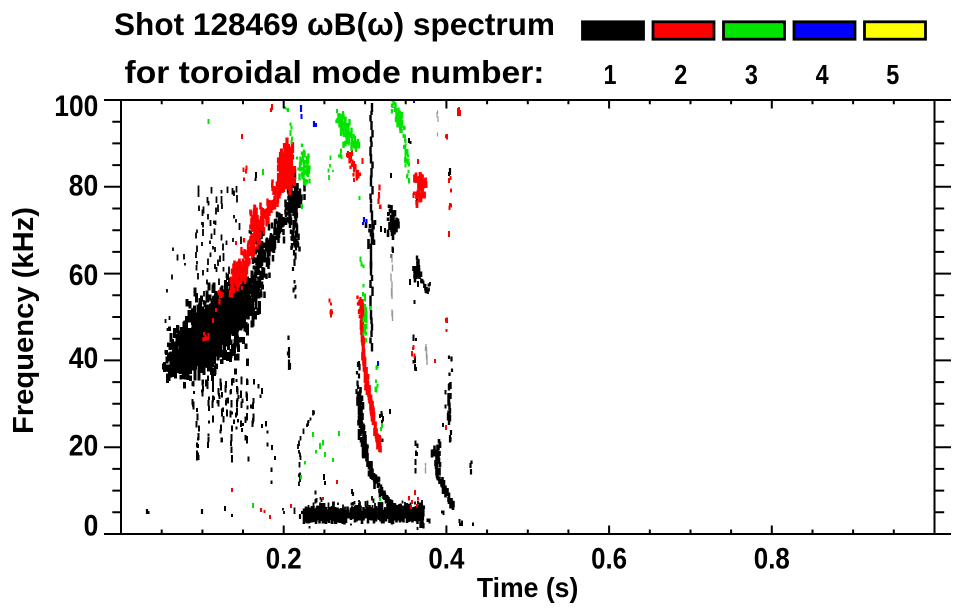 The height and width of the screenshot is (615, 963). Describe the element at coordinates (84, 446) in the screenshot. I see `svg-text: 20` at that location.